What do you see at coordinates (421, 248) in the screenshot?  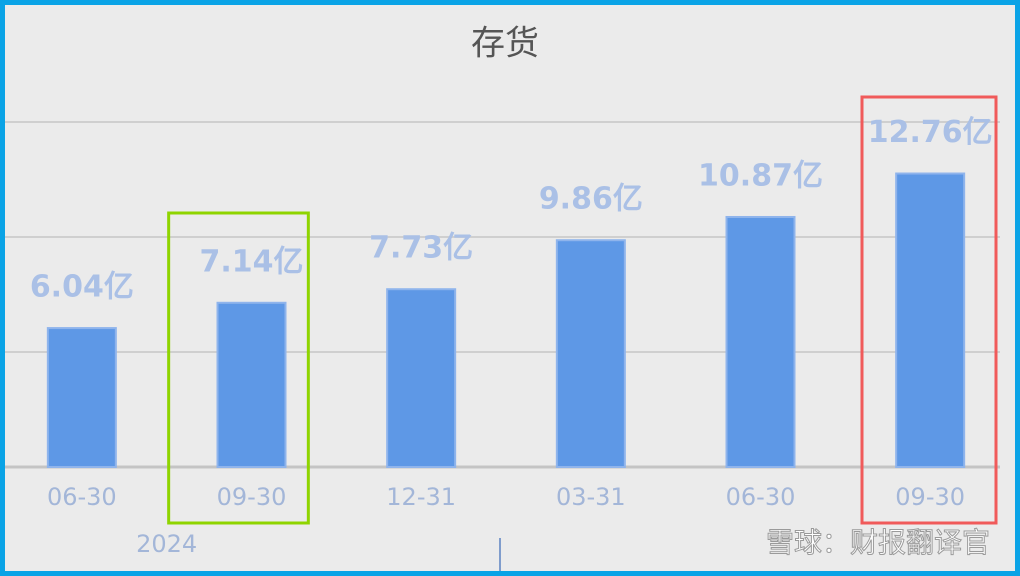 I see `value-label: 7.73亿` at bounding box center [421, 248].